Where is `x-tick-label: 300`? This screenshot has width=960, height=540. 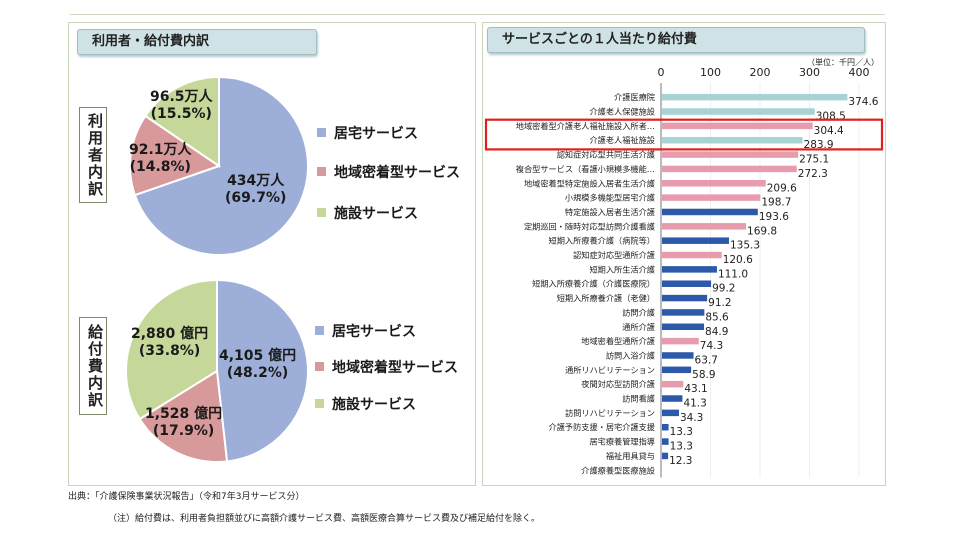
x-tick-label: 300 is located at coordinates (809, 72).